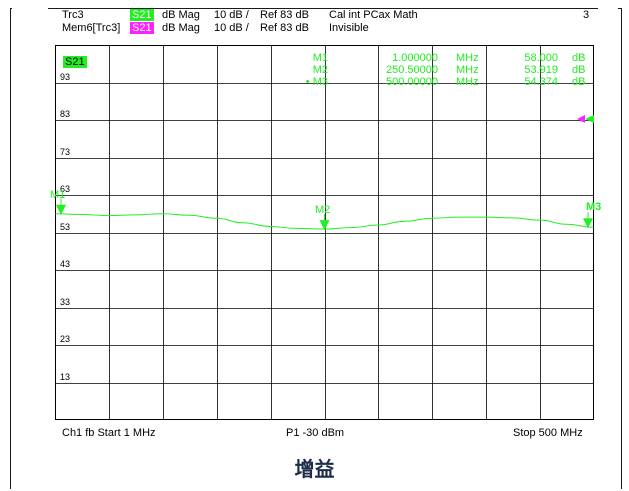 The width and height of the screenshot is (629, 491). I want to click on marker-m2-label: M2, so click(323, 210).